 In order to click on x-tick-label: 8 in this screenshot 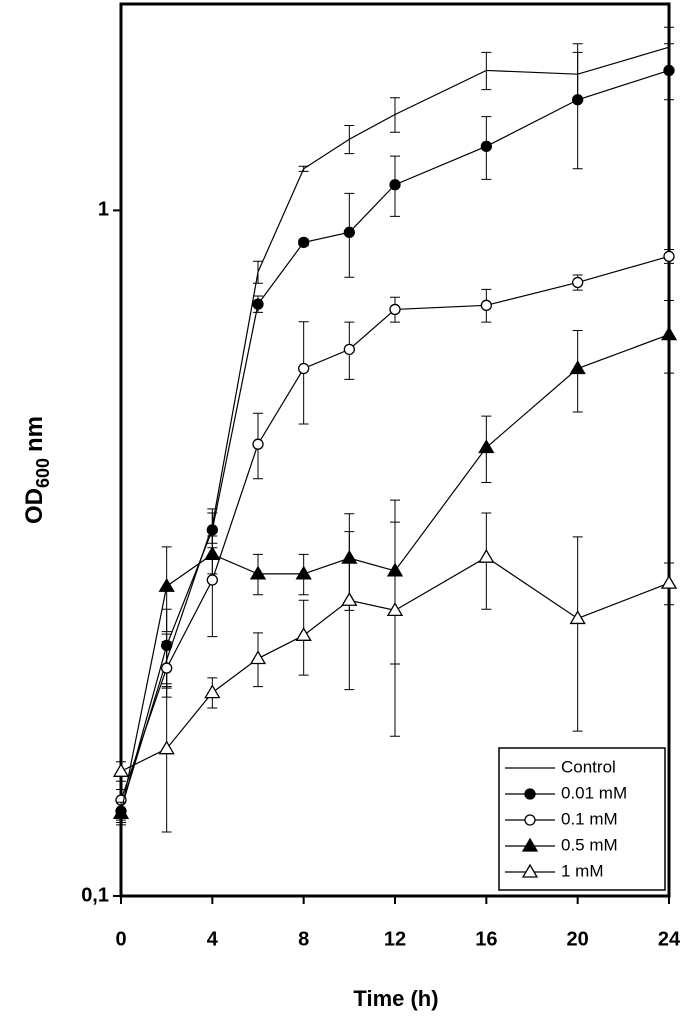, I will do `click(303, 939)`.